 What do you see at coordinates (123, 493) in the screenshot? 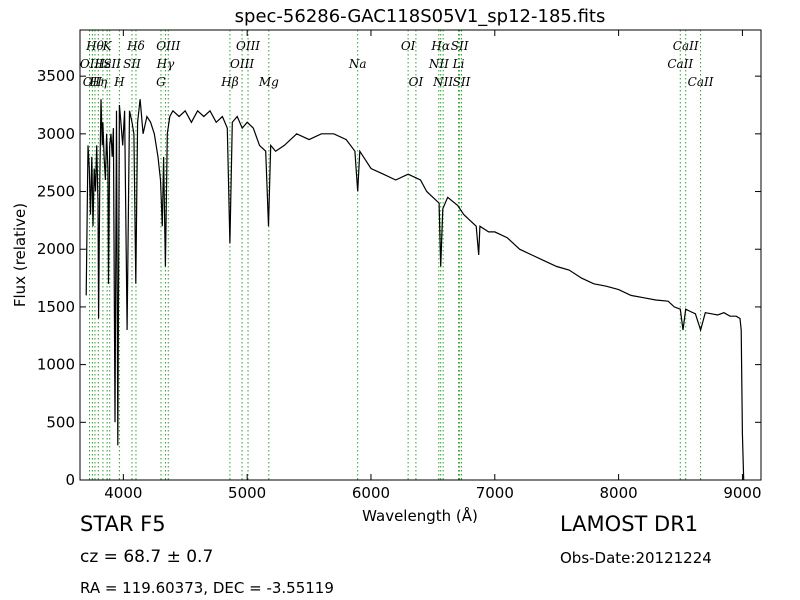
I see `x-tick-label: 4000` at bounding box center [123, 493].